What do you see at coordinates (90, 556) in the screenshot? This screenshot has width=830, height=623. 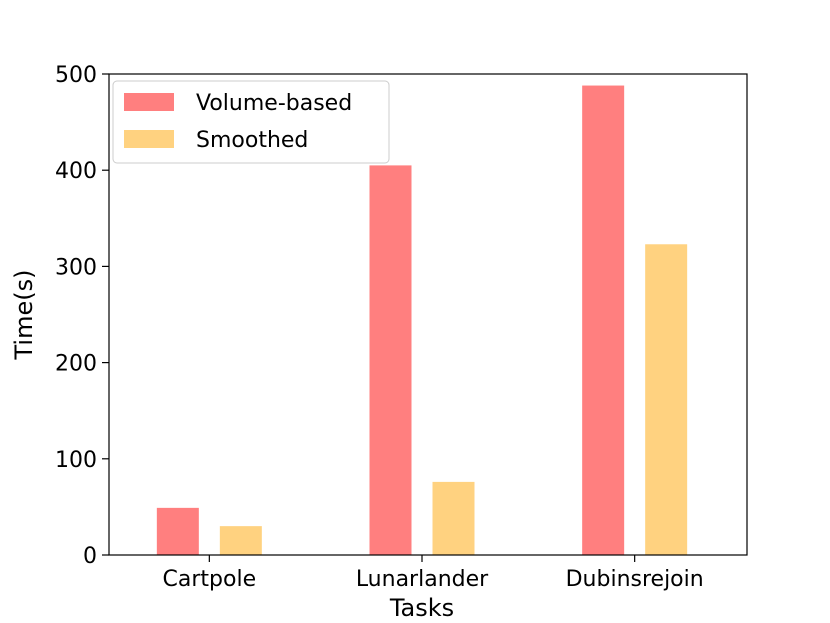 I see `y-tick-label: 0` at bounding box center [90, 556].